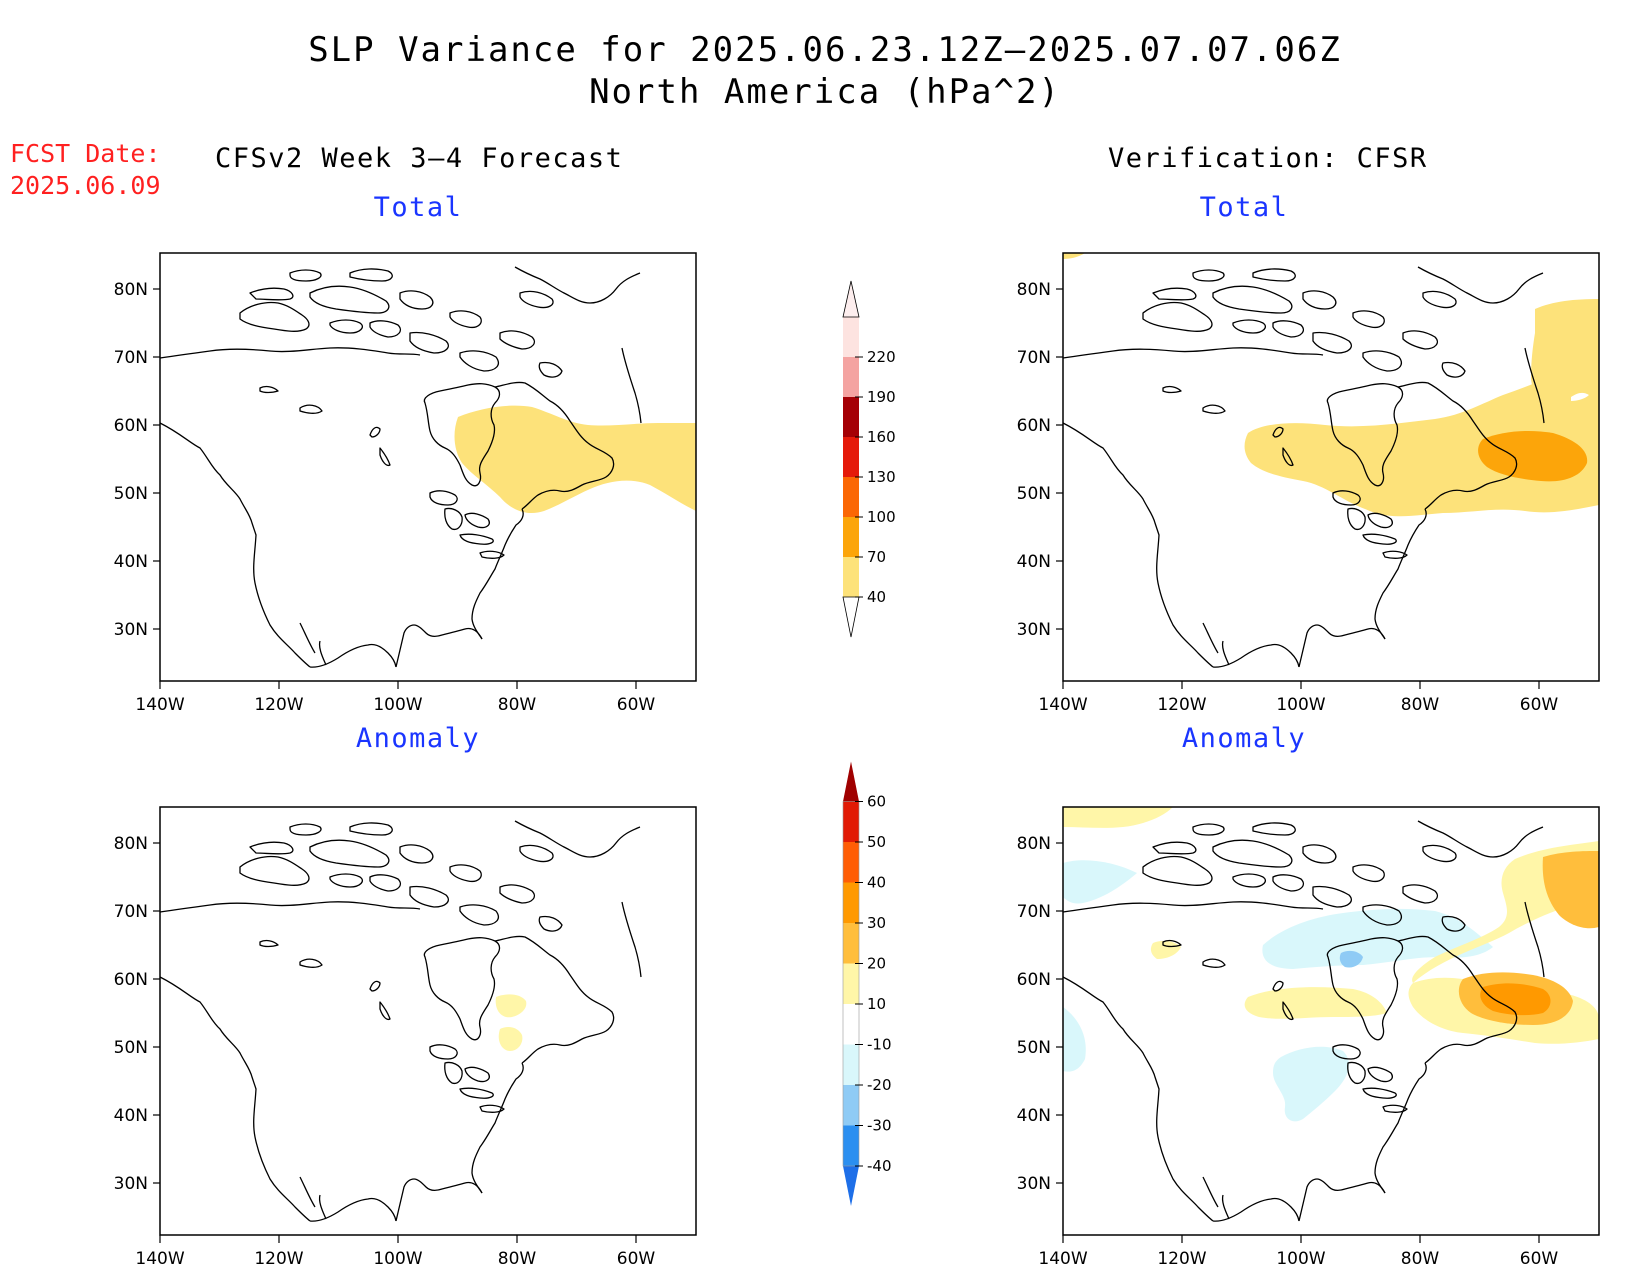 The image size is (1650, 1275). Describe the element at coordinates (511, 1022) in the screenshot. I see `forecast-anomaly-shading` at that location.